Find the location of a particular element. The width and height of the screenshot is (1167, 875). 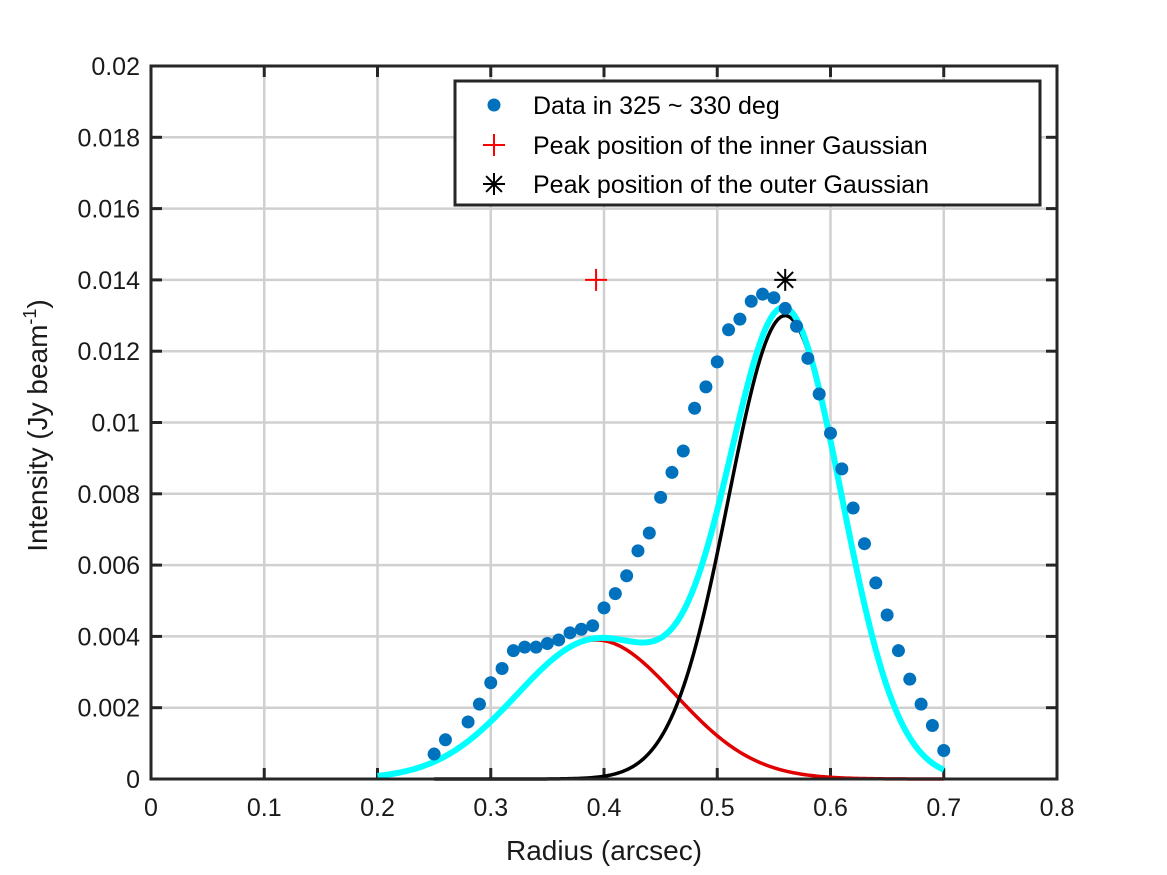

y-tick-label: 0.008 is located at coordinates (108, 495).